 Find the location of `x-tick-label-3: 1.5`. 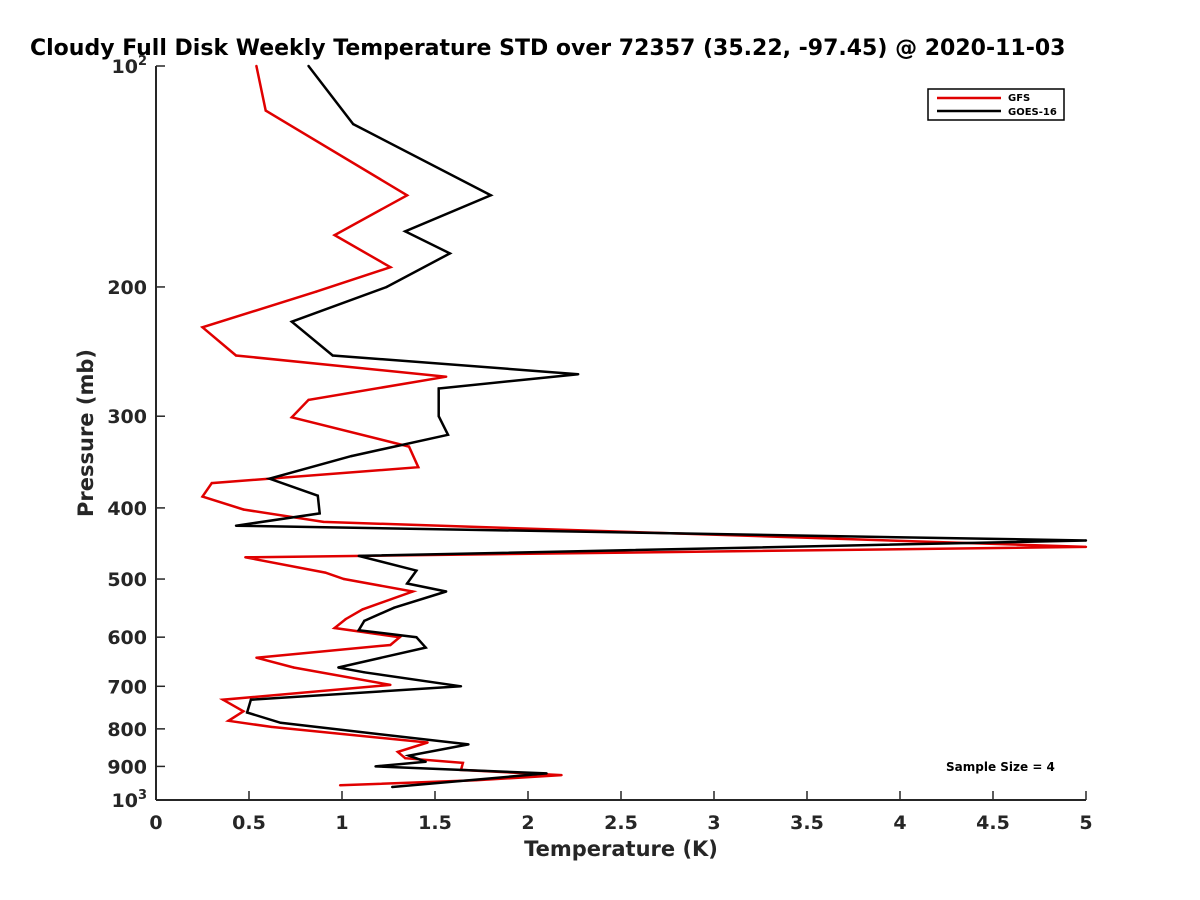

x-tick-label-3: 1.5 is located at coordinates (435, 823).